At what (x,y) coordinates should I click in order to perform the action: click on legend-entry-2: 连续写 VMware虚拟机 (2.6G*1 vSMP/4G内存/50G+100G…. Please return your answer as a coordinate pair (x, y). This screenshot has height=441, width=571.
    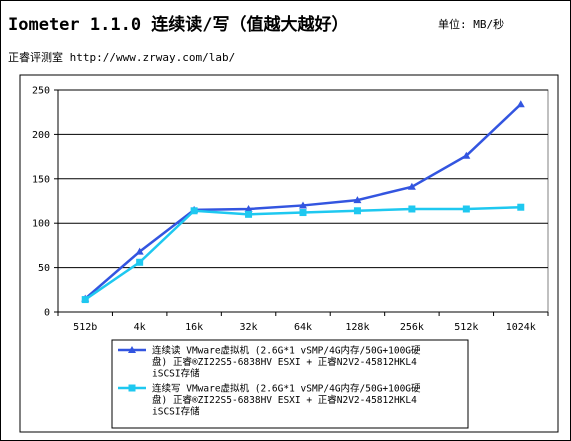
    Looking at the image, I should click on (269, 400).